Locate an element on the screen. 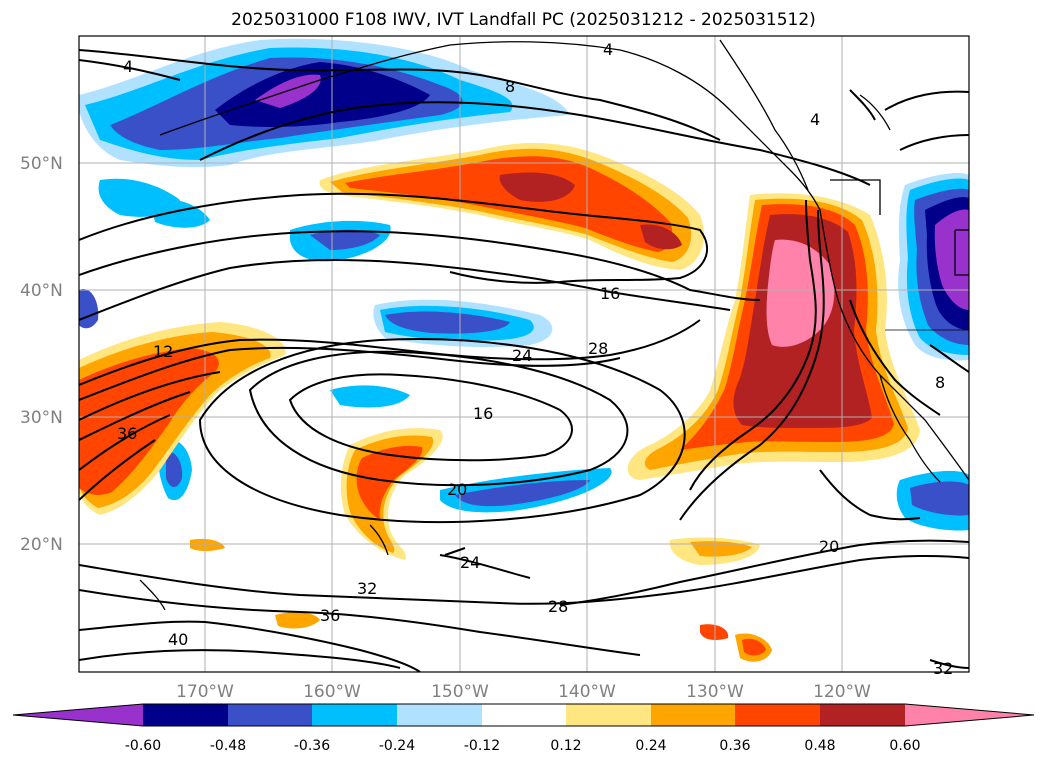  lon-label: 140°W is located at coordinates (587, 692).